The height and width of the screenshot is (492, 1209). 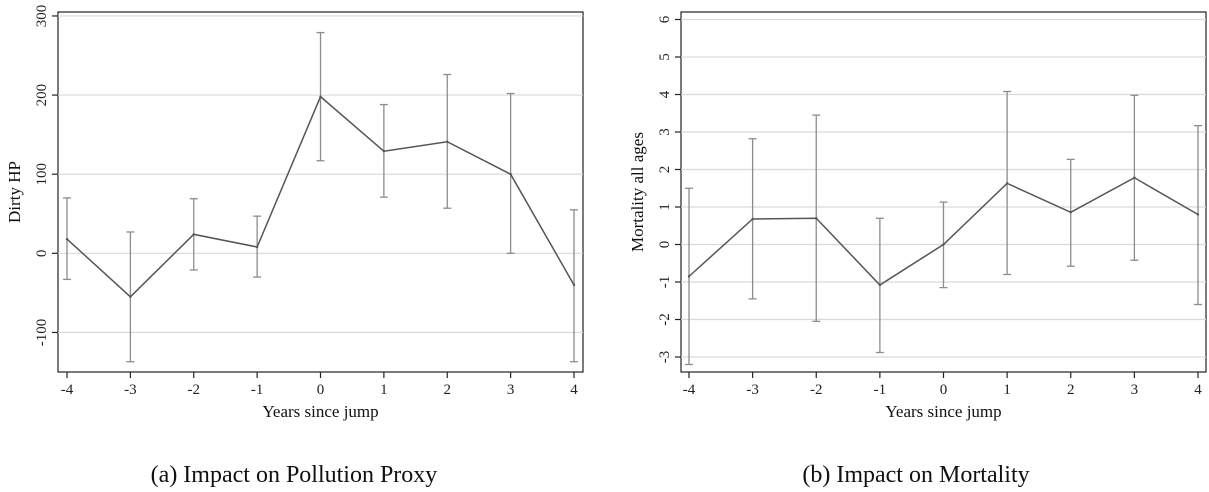 What do you see at coordinates (665, 319) in the screenshot?
I see `y-tick-label: -2` at bounding box center [665, 319].